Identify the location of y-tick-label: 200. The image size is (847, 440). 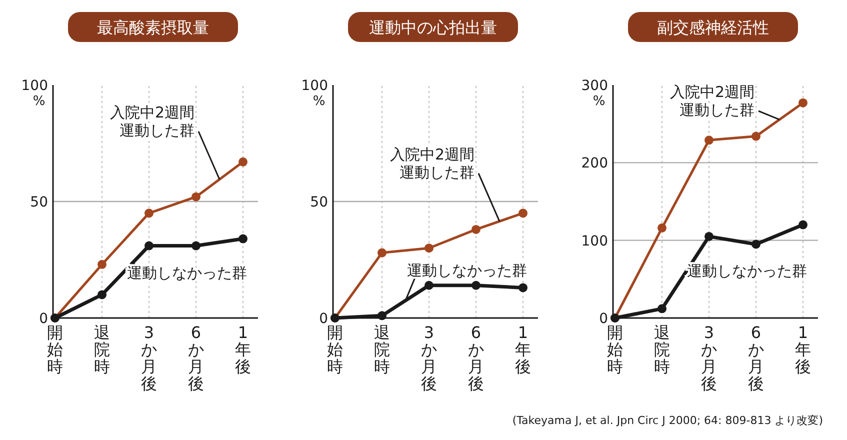
(594, 164).